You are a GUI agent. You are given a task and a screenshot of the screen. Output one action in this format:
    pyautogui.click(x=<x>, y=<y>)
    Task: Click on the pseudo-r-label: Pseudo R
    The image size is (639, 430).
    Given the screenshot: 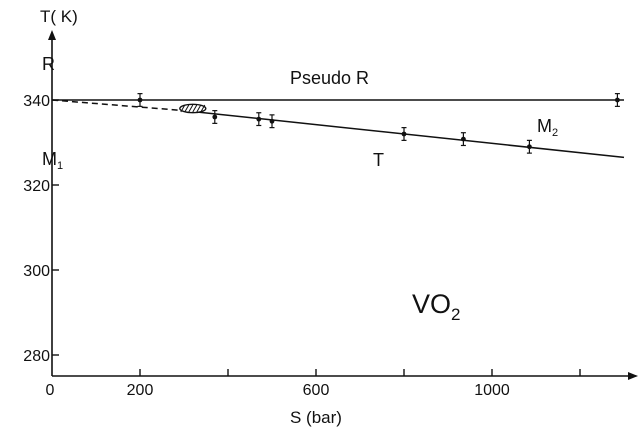 What is the action you would take?
    pyautogui.click(x=329, y=78)
    